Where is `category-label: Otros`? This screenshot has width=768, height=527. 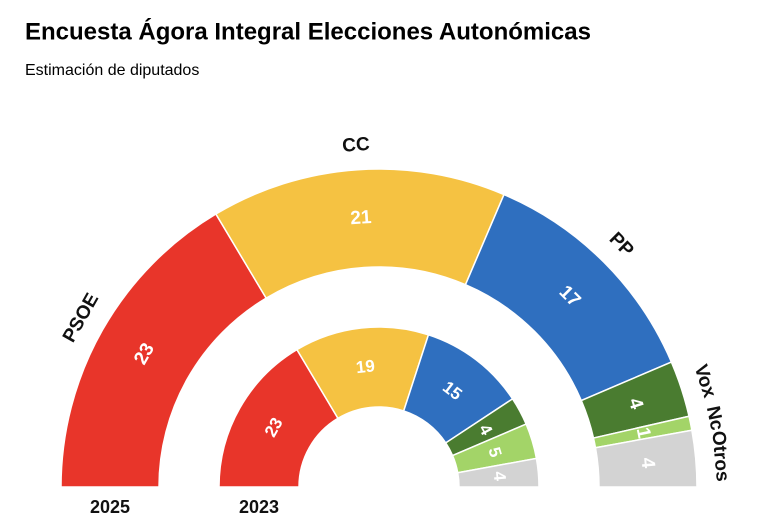 category-label: Otros is located at coordinates (719, 456).